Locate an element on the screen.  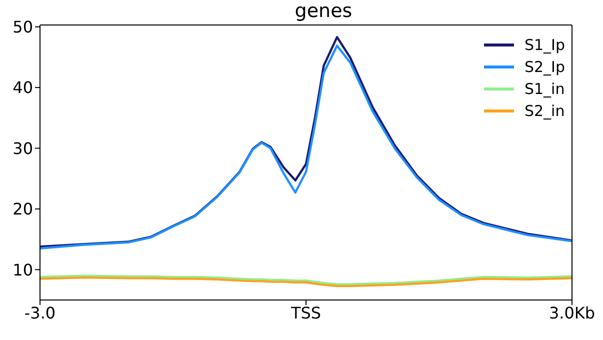
legend-label: S1_Ip is located at coordinates (544, 45).